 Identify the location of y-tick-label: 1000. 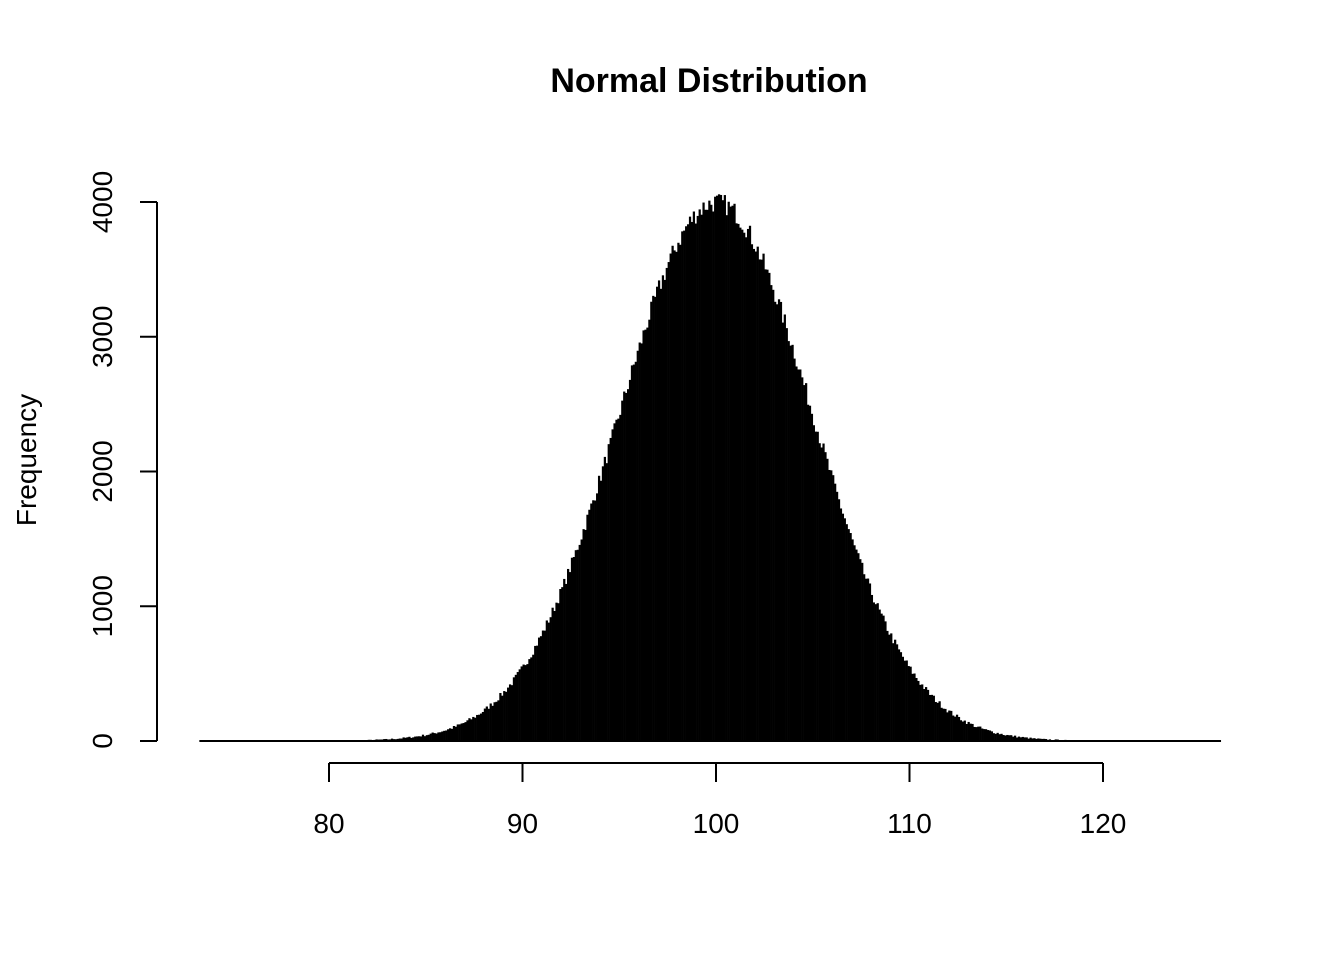
(102, 606).